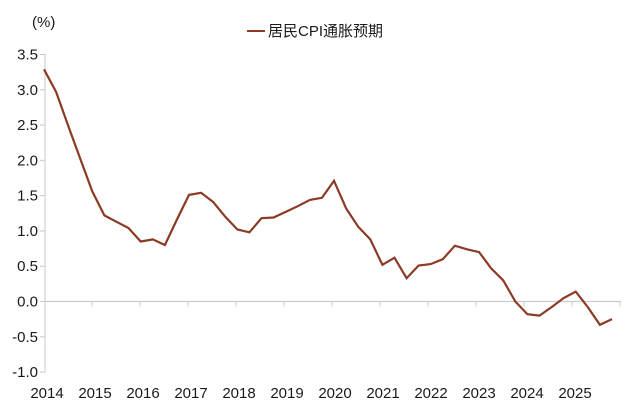 The height and width of the screenshot is (409, 626). Describe the element at coordinates (478, 393) in the screenshot. I see `x-tick-label: 2023` at that location.